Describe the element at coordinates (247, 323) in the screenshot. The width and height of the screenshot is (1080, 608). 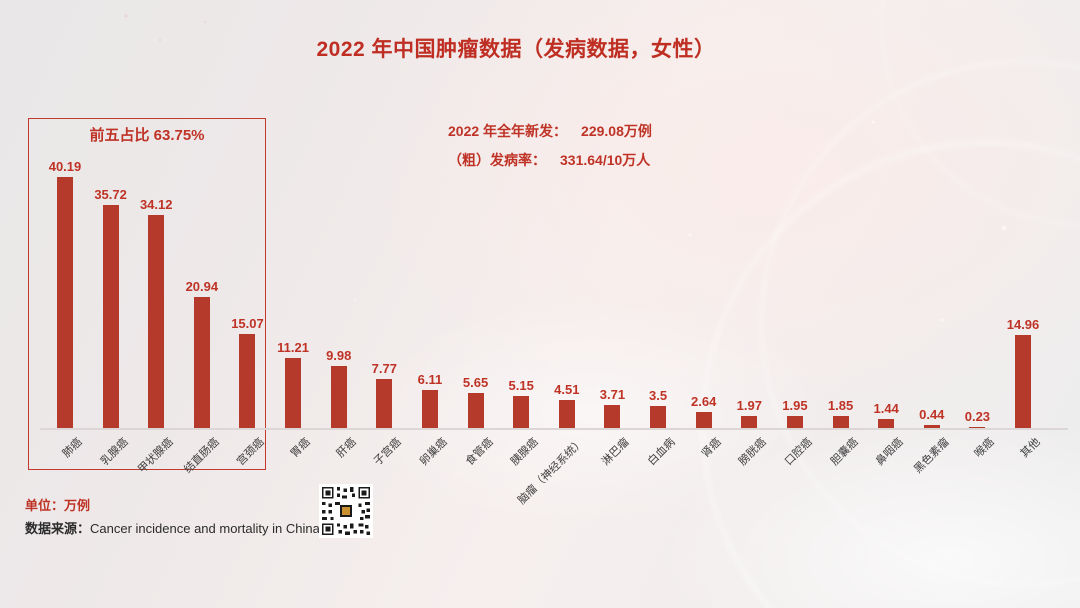
I see `bar-value-label: 15.07` at that location.